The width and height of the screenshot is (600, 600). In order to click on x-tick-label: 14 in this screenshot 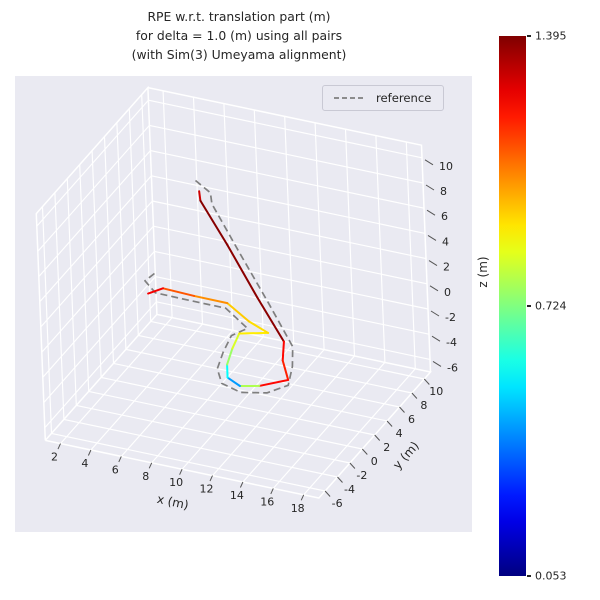, I will do `click(237, 495)`.